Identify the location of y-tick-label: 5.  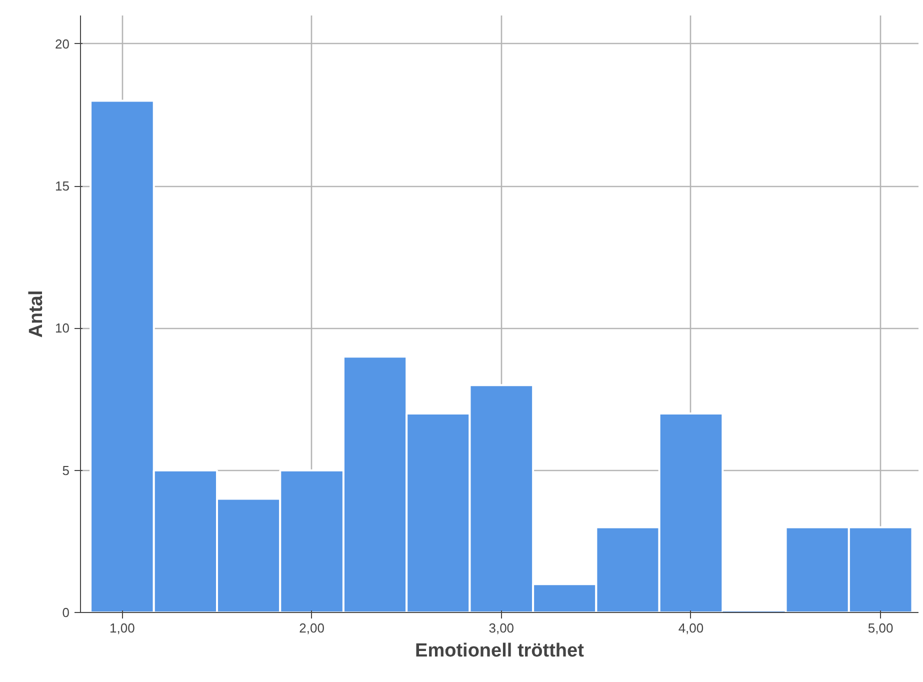
(66, 470).